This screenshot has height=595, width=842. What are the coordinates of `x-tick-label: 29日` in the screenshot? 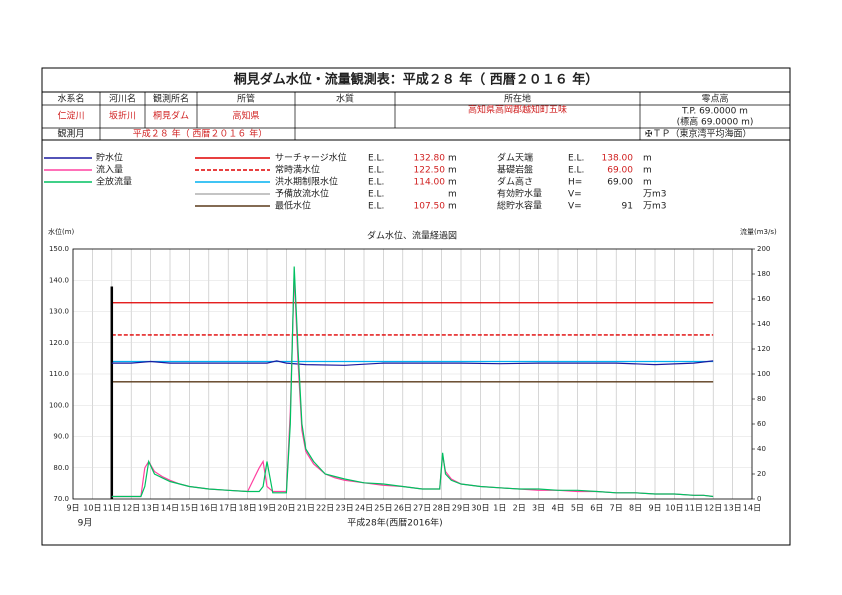 It's located at (461, 508).